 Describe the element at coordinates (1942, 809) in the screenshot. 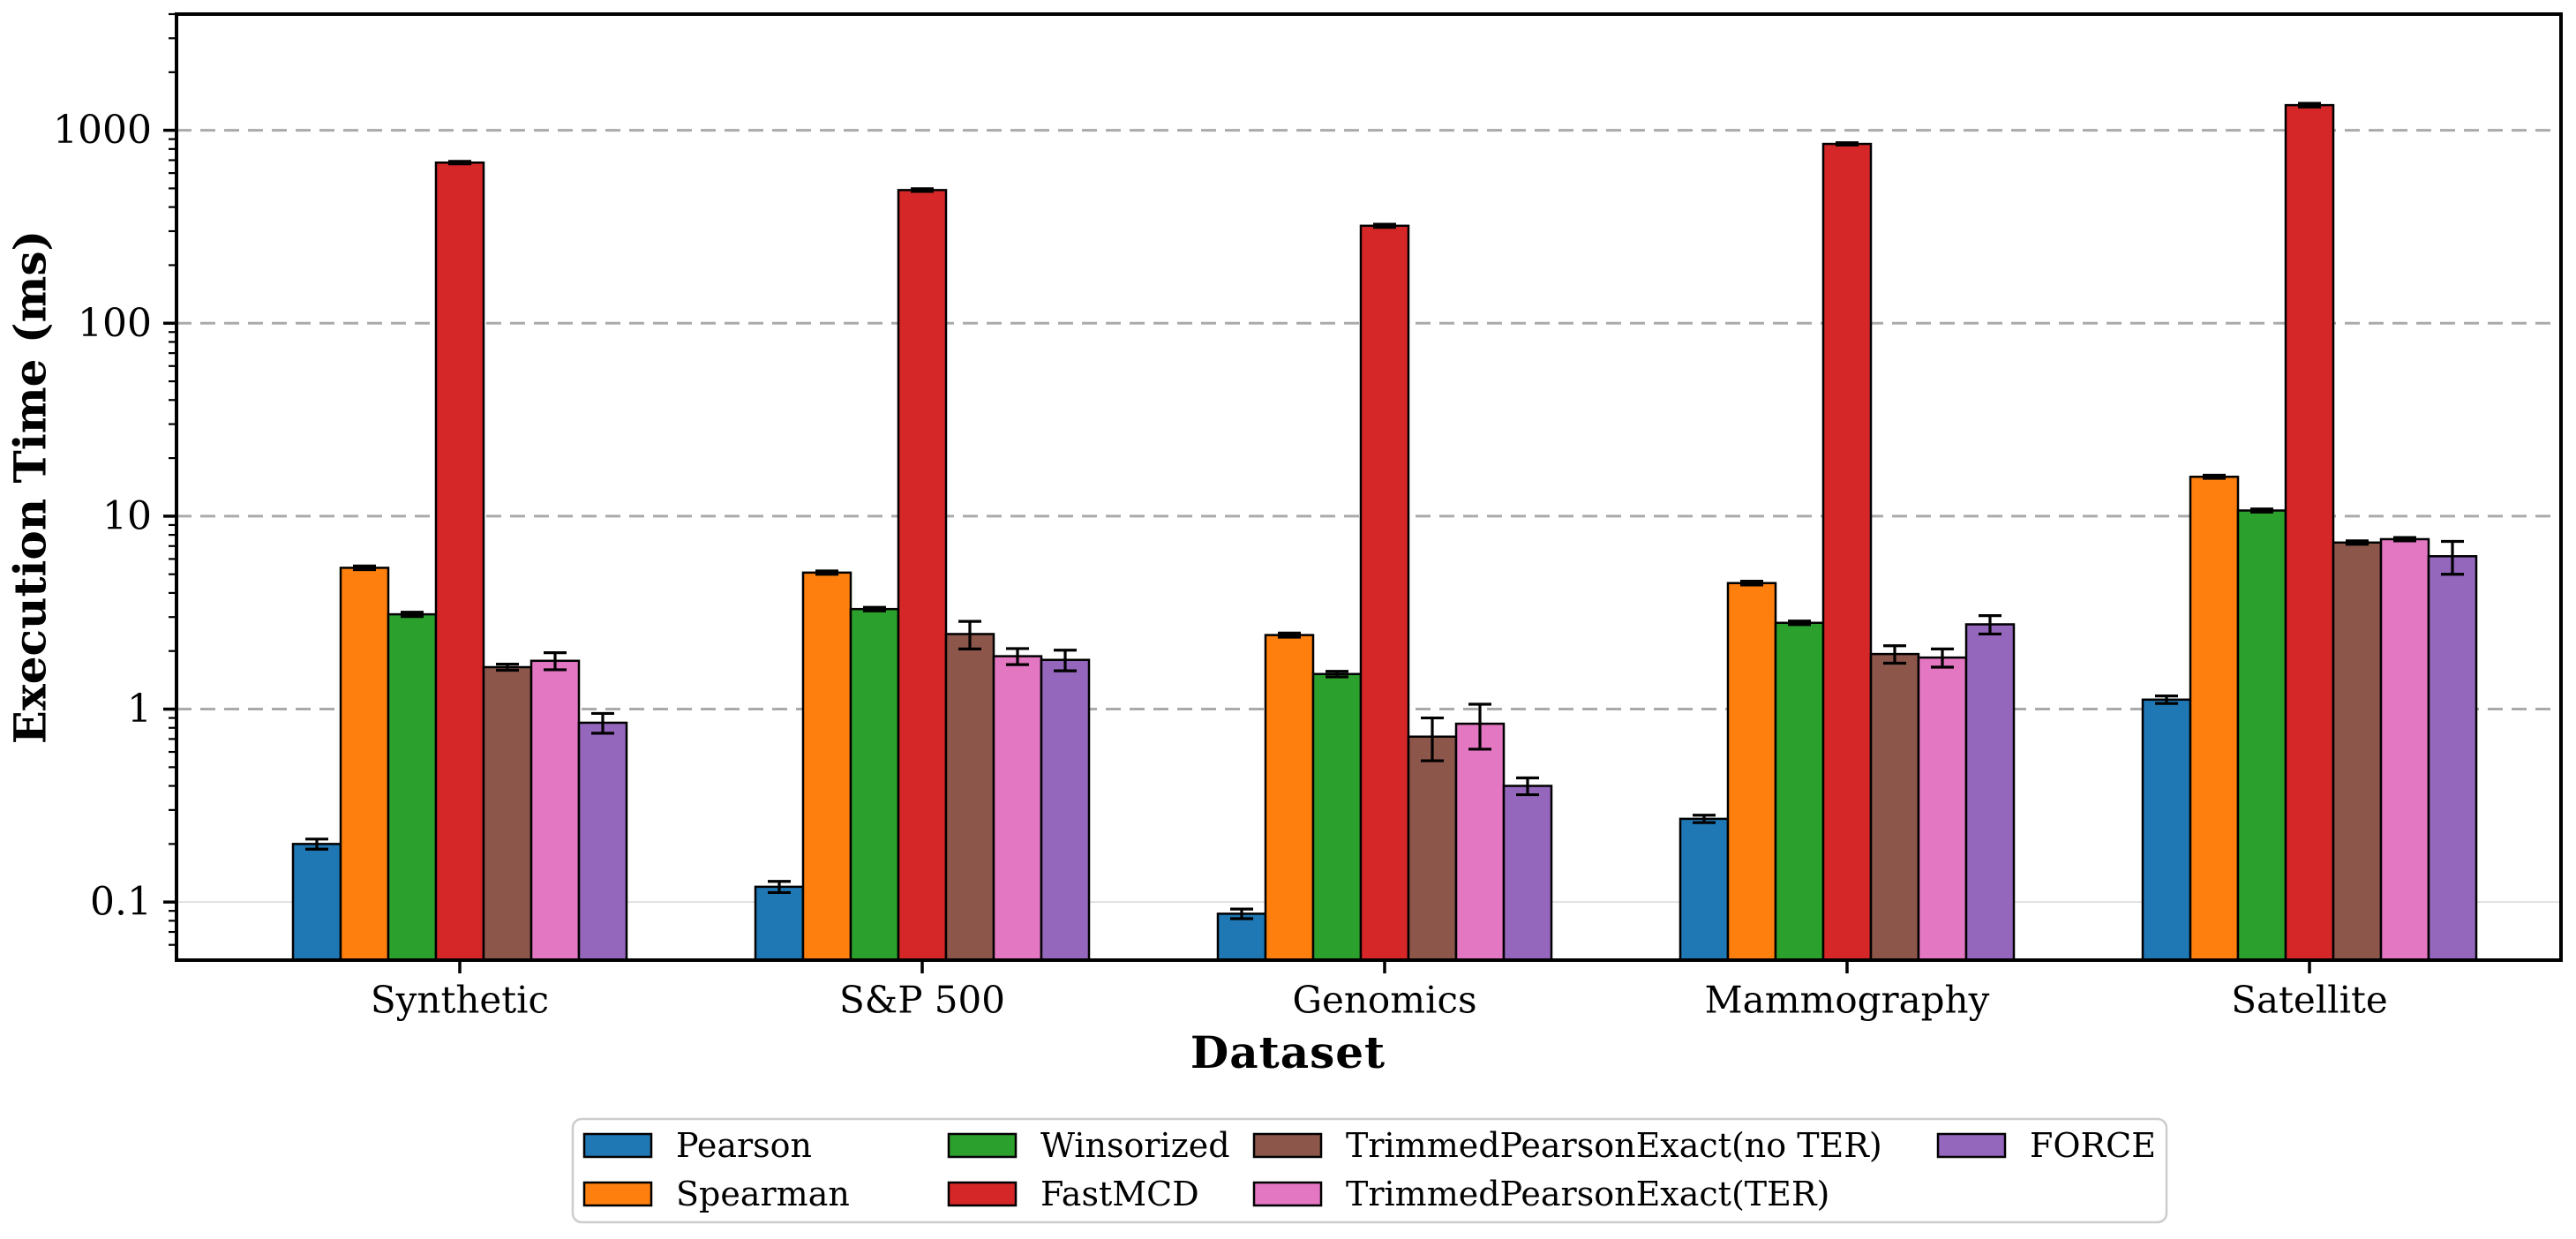

I see `bar-TrimmedPearsonExact(TER)-Mammography` at that location.